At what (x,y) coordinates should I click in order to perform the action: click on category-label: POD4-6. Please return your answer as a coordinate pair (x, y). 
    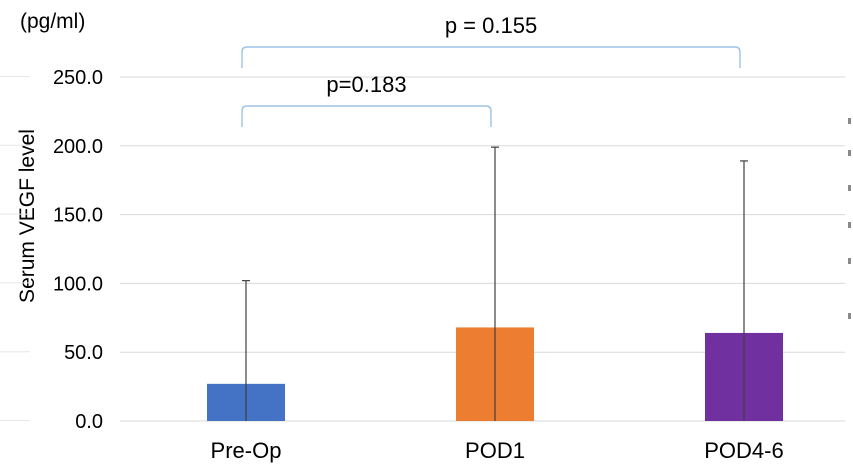
    Looking at the image, I should click on (743, 450).